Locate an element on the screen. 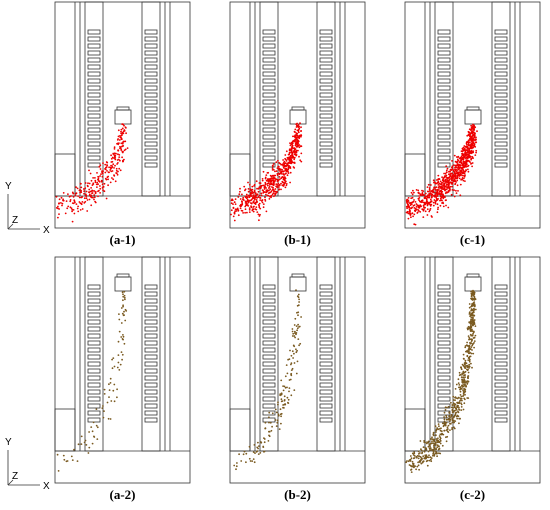 This screenshot has height=510, width=550. axis-z is located at coordinates (10, 482).